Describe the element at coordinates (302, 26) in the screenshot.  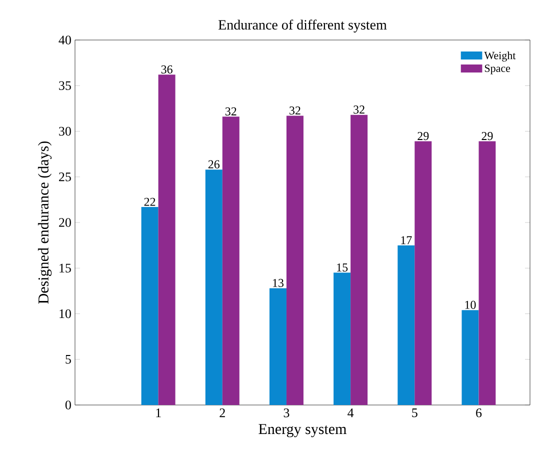
I see `chart-title: Endurance of different system` at that location.